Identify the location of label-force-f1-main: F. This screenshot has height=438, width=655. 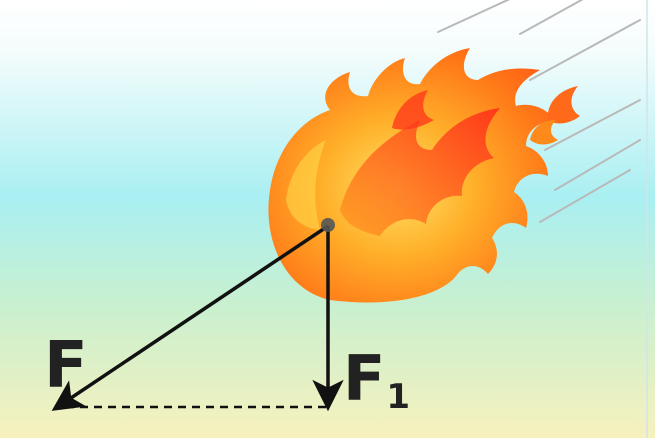
(364, 378).